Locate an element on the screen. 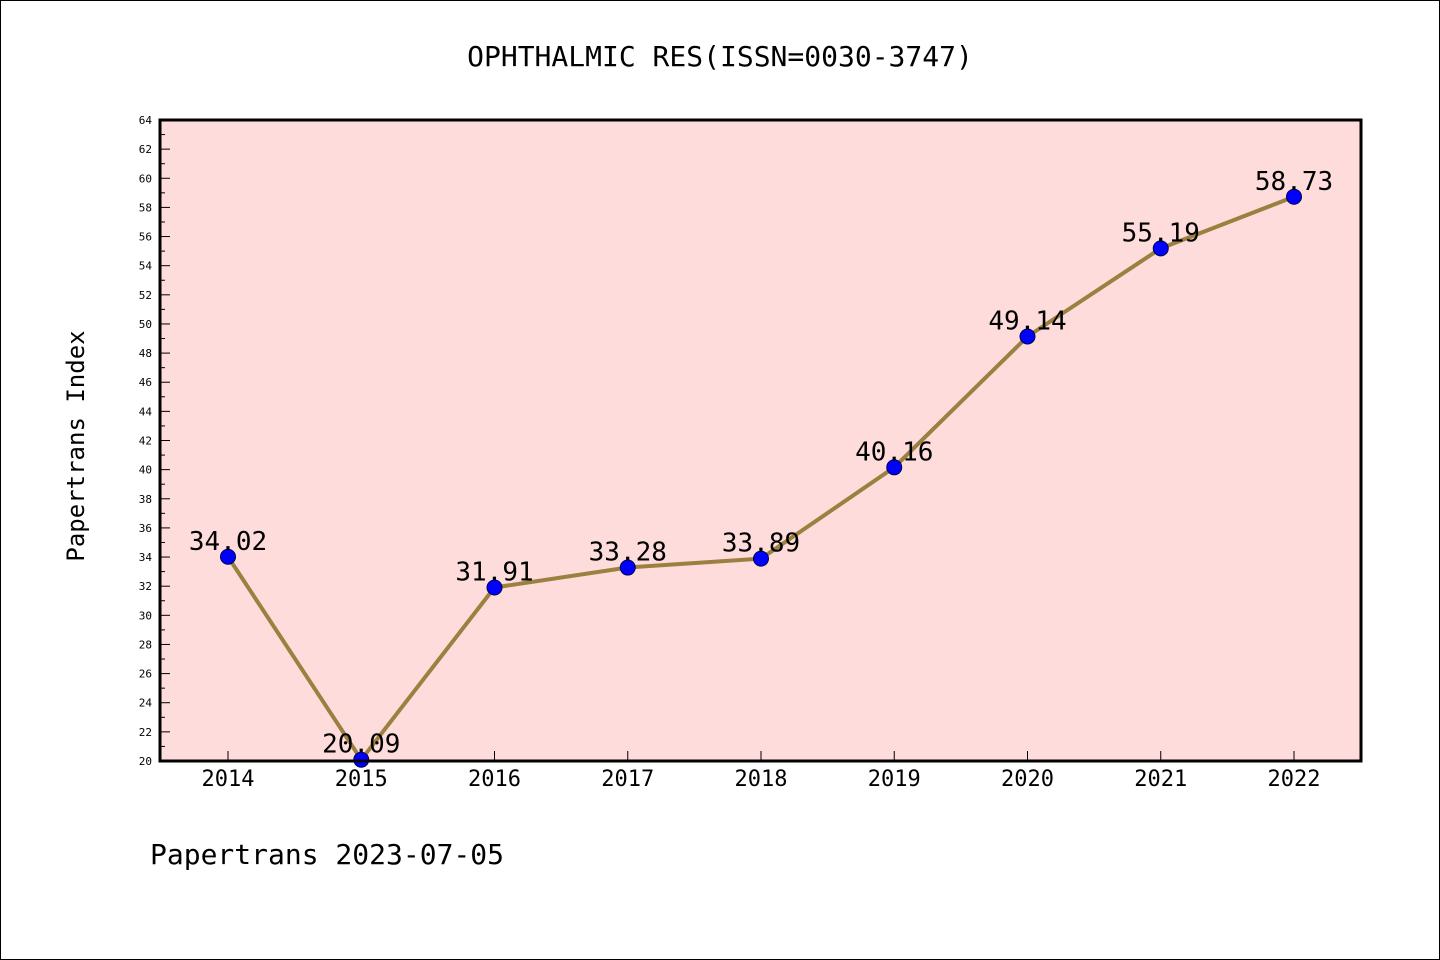 This screenshot has width=1440, height=960. x-tick-label: 2022 is located at coordinates (1294, 779).